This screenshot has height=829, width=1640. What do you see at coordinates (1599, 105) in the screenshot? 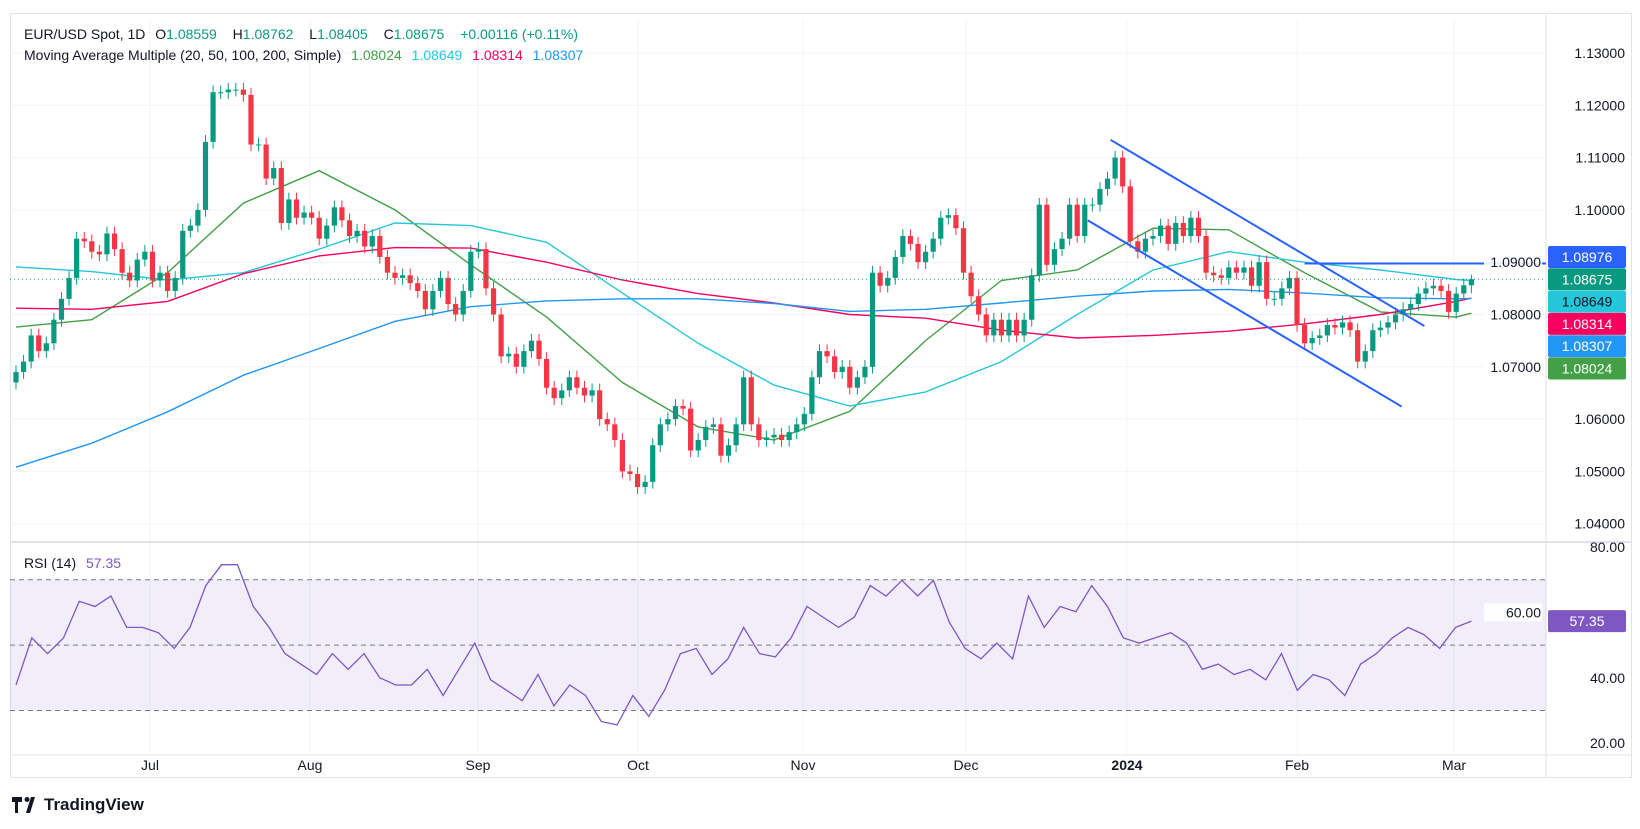
I see `price-axis-label: 1.12000` at bounding box center [1599, 105].